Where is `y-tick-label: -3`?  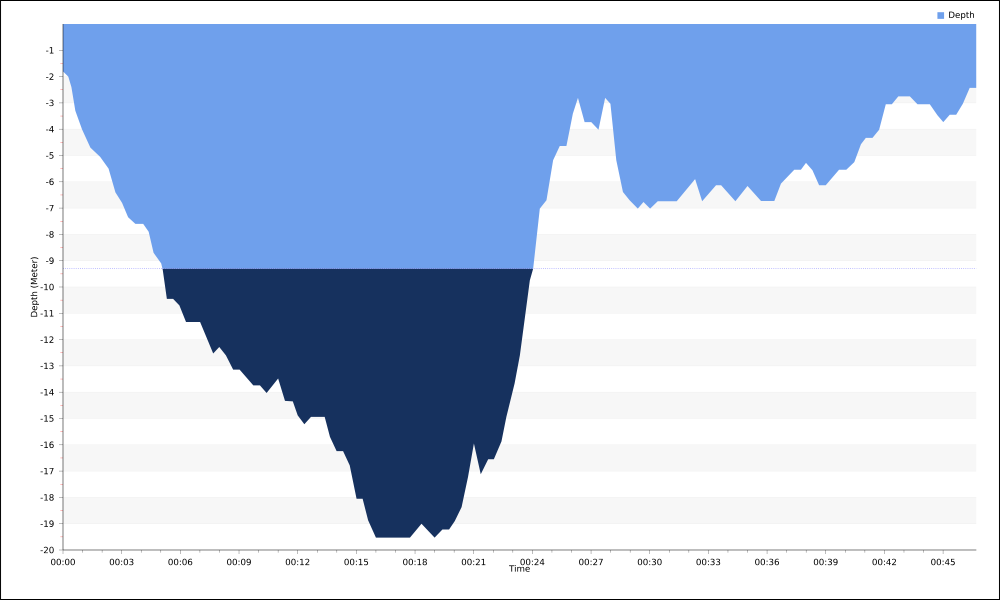
y-tick-label: -3 is located at coordinates (50, 103).